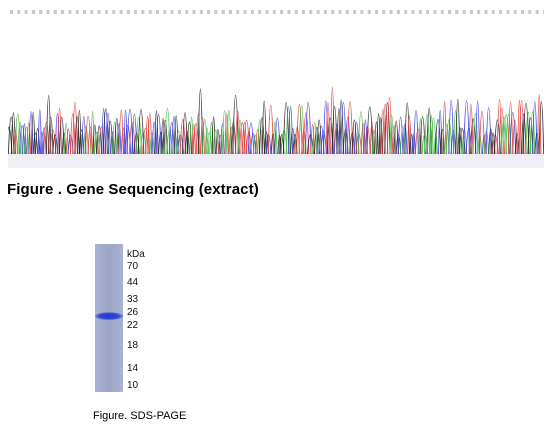  Describe the element at coordinates (276, 160) in the screenshot. I see `trace-baseline` at that location.